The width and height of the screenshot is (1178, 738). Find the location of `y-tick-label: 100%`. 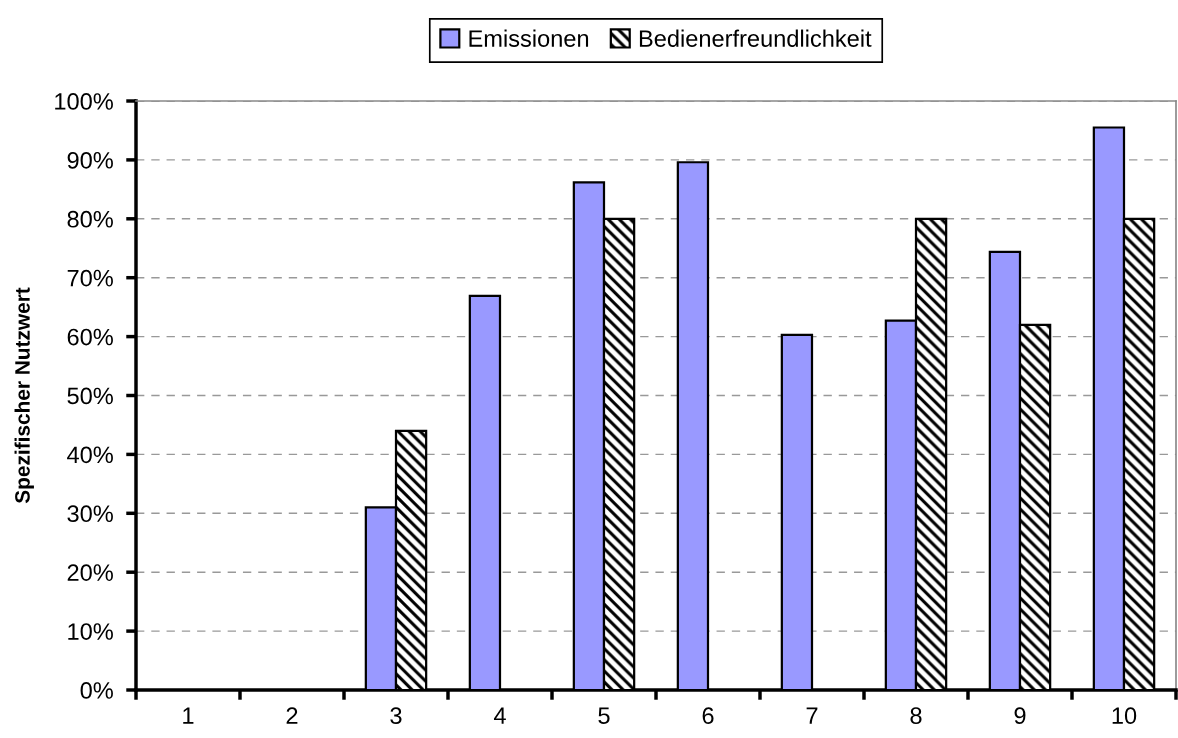

y-tick-label: 100% is located at coordinates (84, 101).